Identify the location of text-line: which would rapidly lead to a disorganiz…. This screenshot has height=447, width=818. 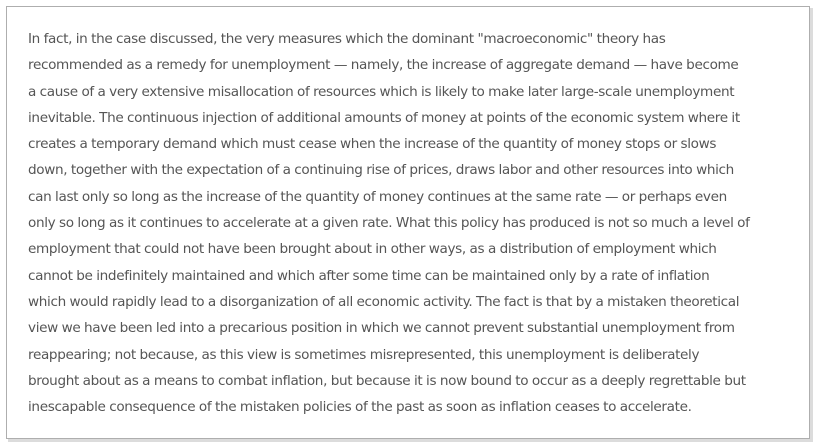
(384, 301).